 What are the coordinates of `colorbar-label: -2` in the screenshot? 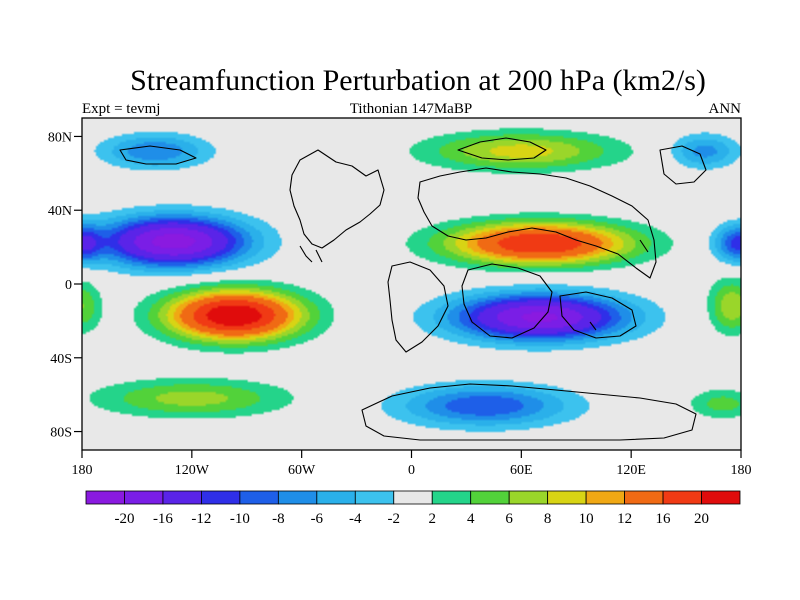 It's located at (394, 519).